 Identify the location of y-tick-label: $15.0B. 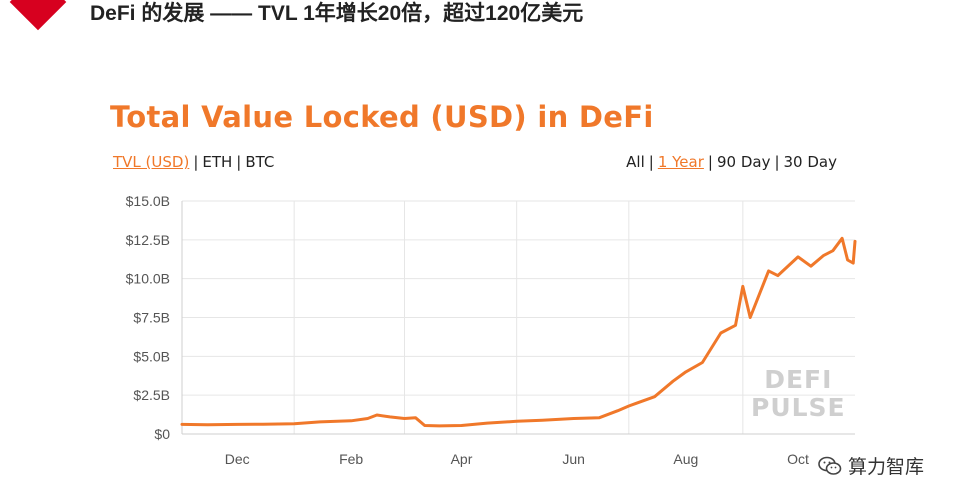
(148, 201).